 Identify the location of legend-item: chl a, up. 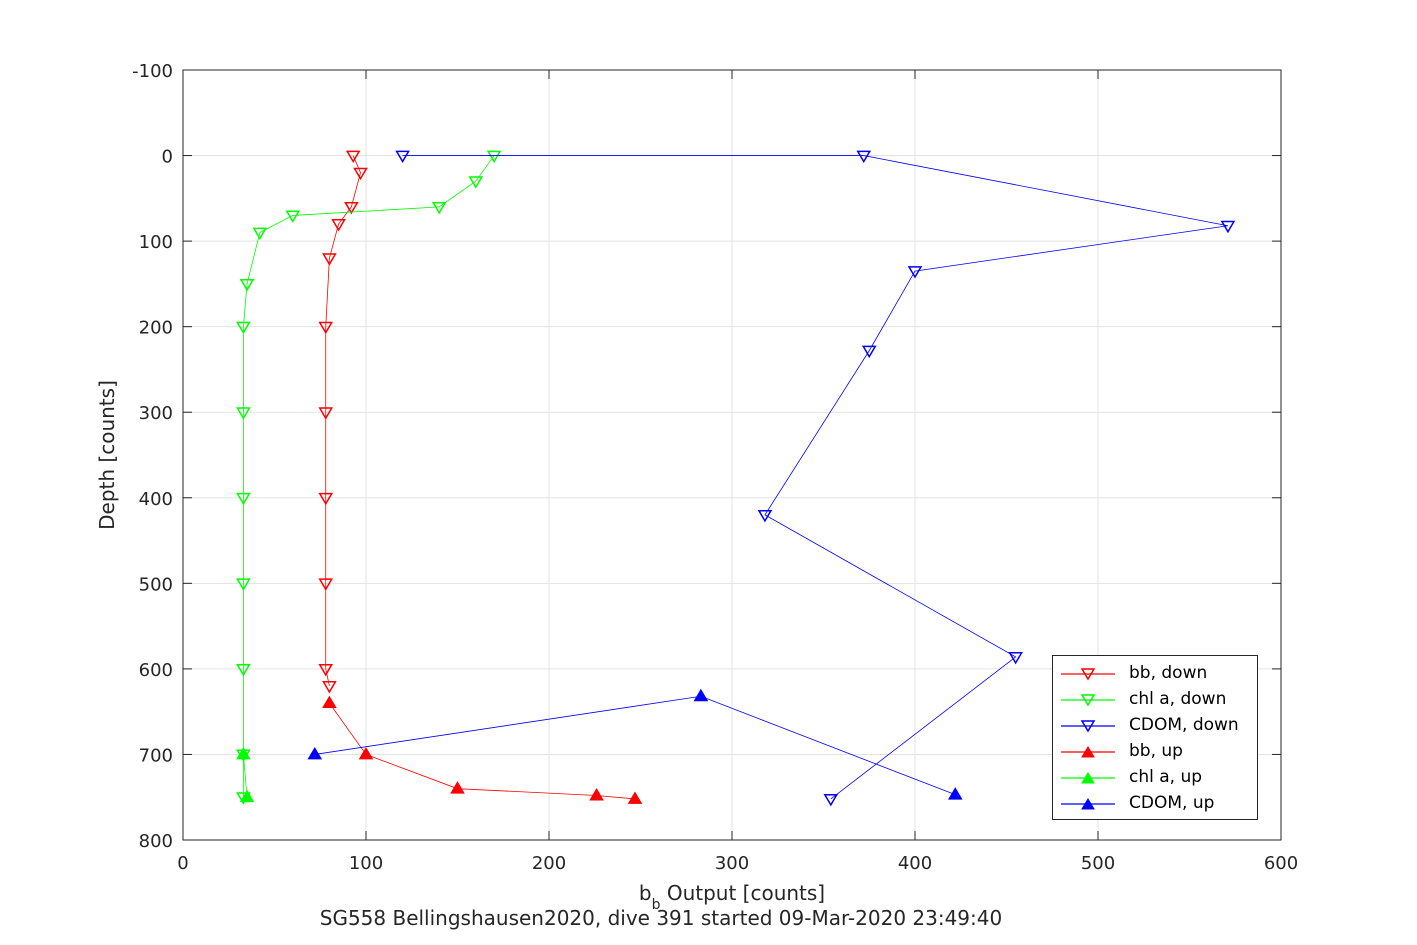
(1155, 777).